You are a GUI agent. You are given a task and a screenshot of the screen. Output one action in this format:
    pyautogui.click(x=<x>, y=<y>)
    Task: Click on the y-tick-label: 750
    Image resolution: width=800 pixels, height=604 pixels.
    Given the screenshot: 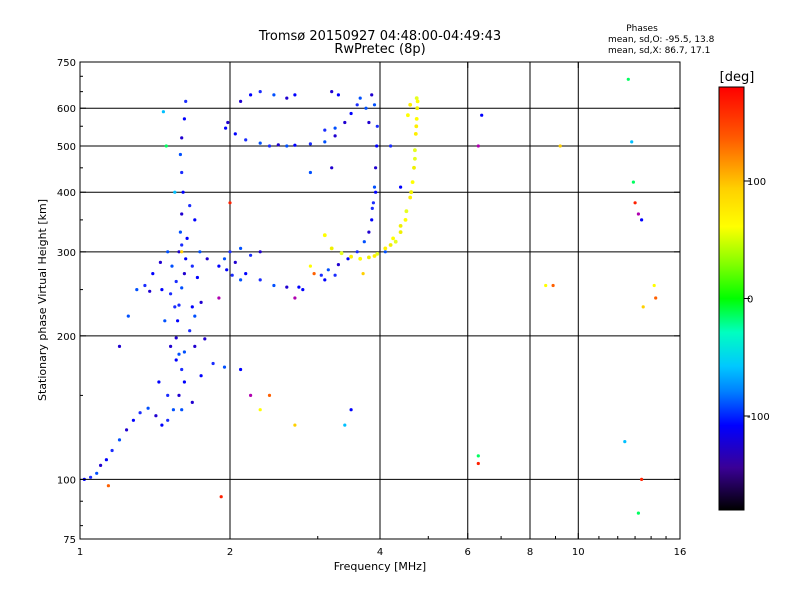 What is the action you would take?
    pyautogui.click(x=66, y=63)
    